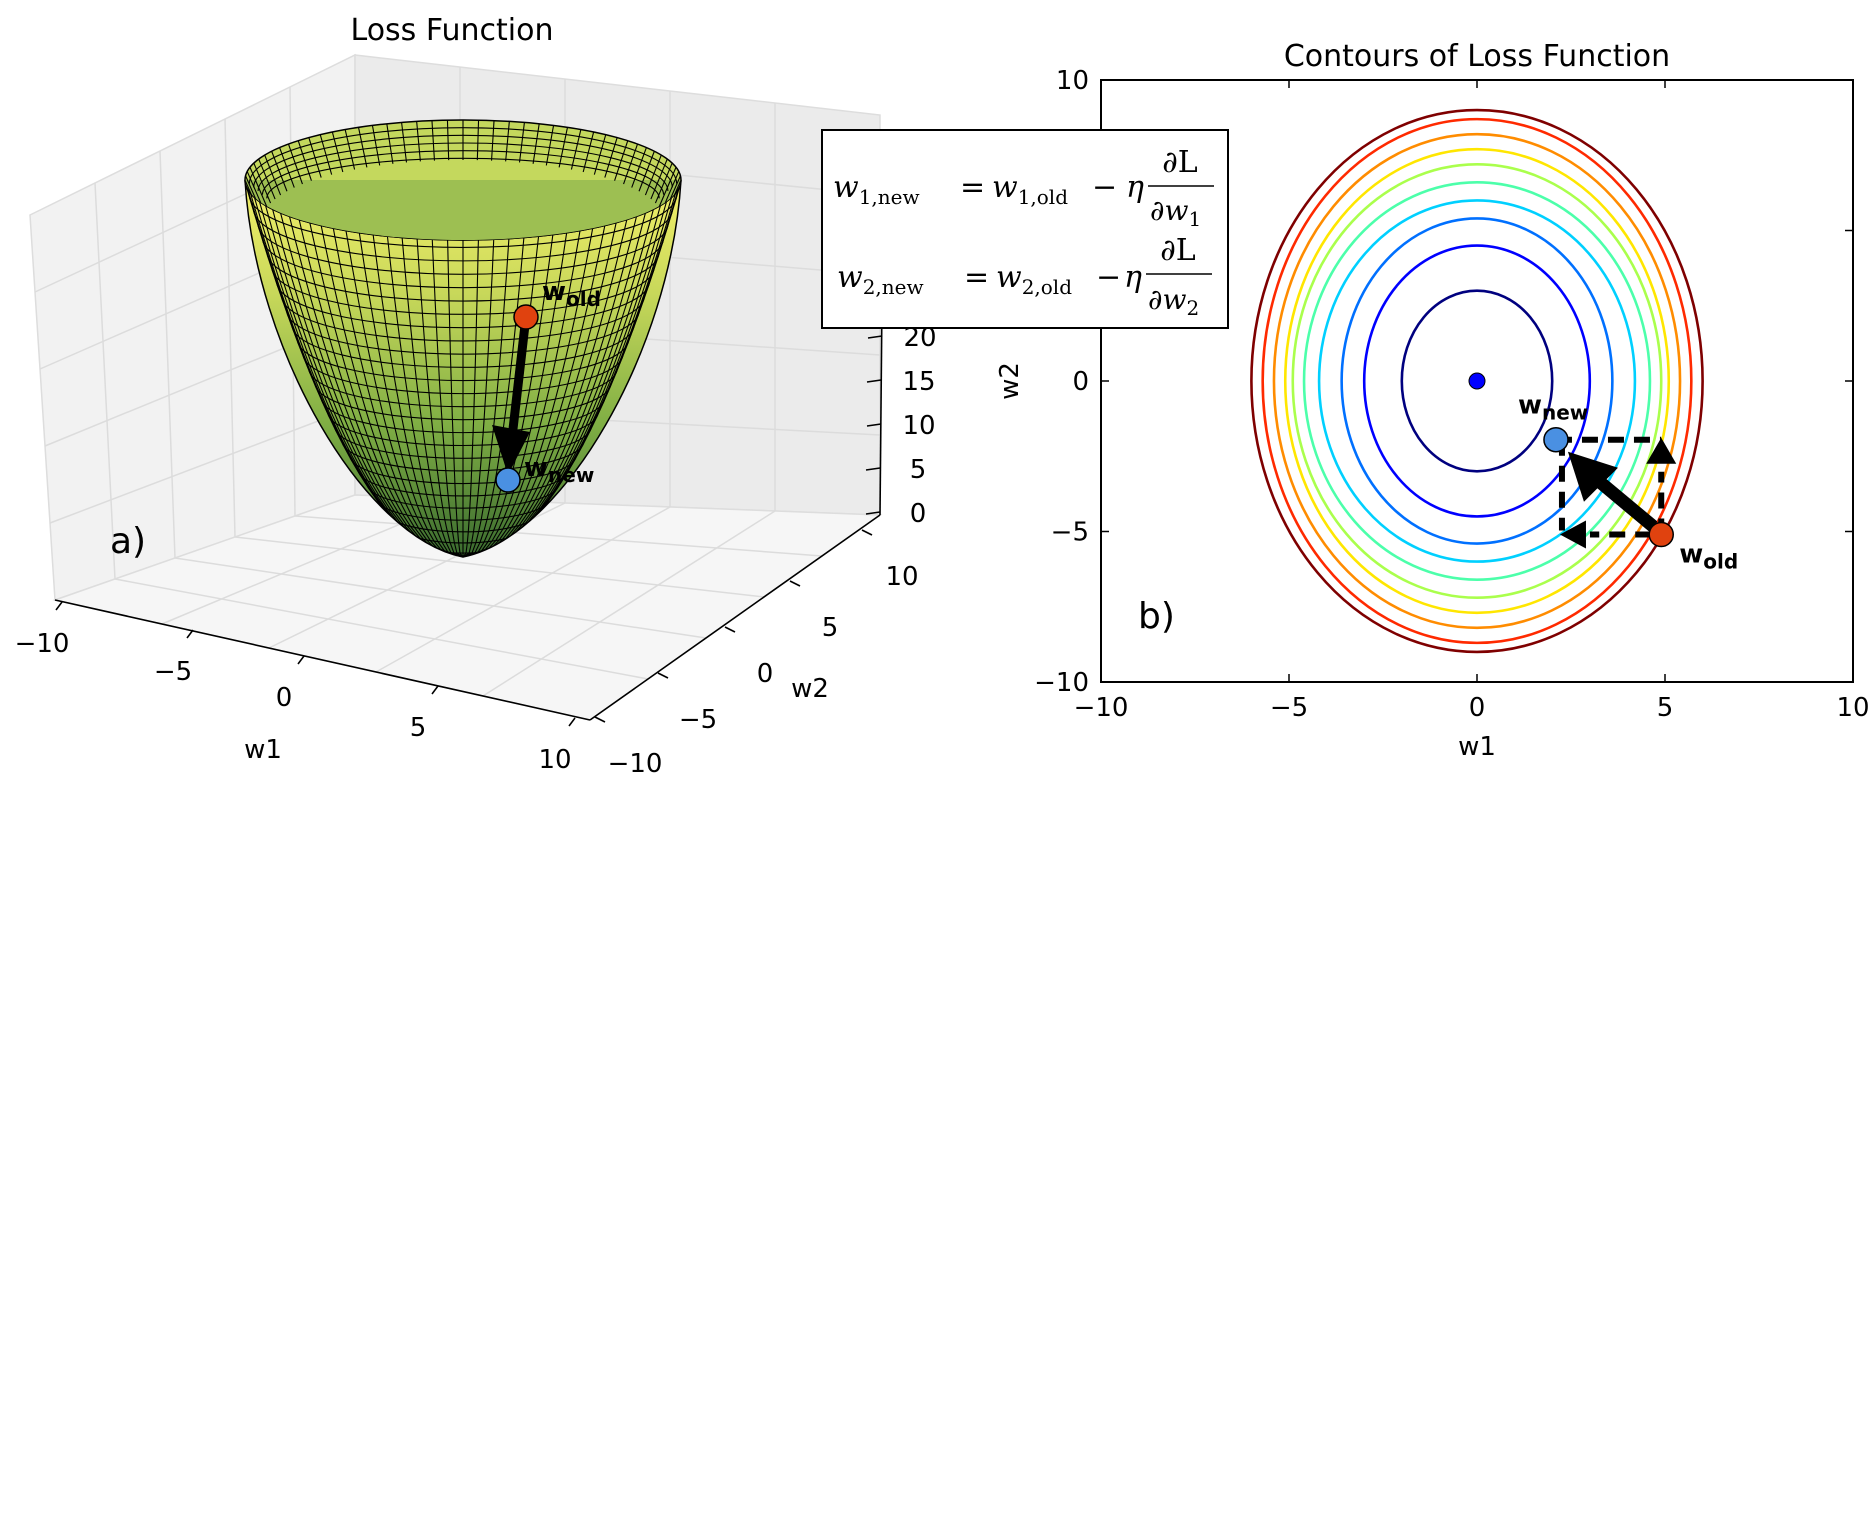  What do you see at coordinates (173, 672) in the screenshot?
I see `w1-tick-label: −5` at bounding box center [173, 672].